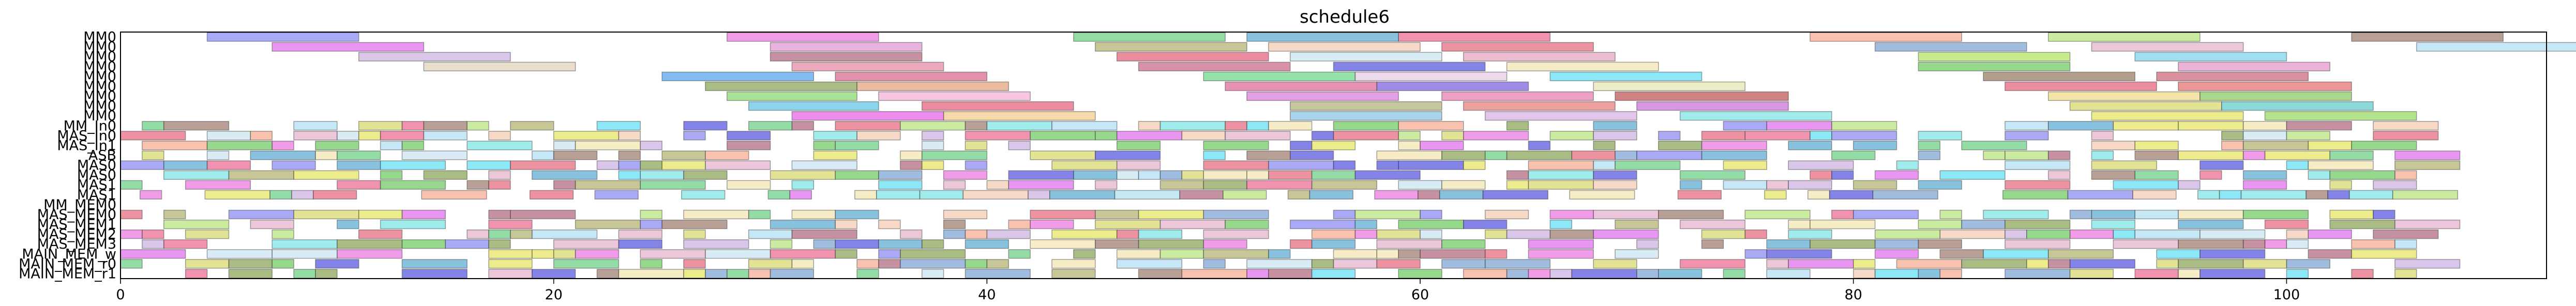  I want to click on x-tick-label: 60, so click(1420, 295).